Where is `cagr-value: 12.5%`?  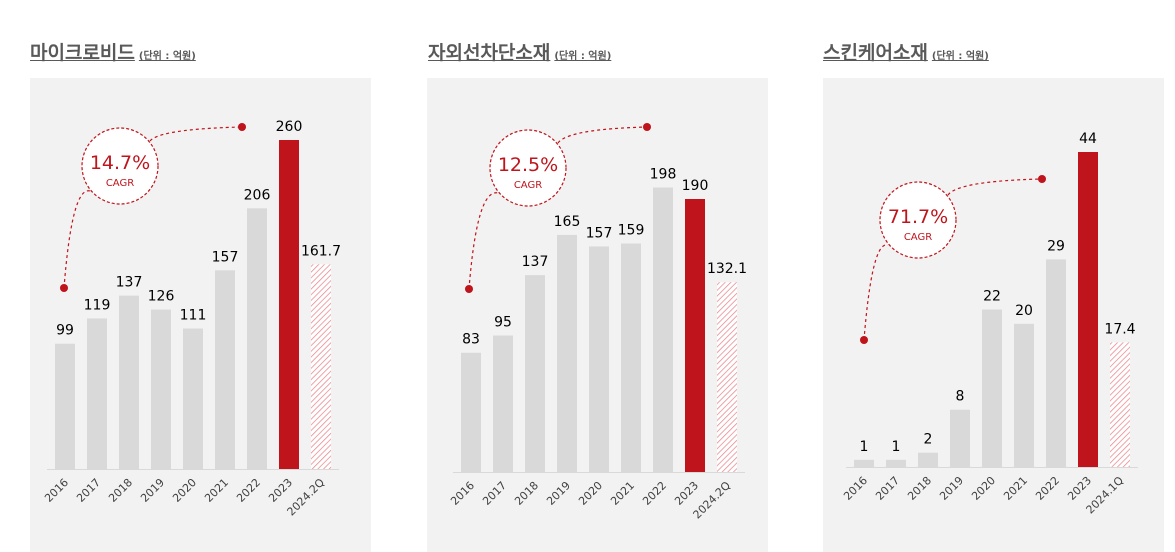
cagr-value: 12.5% is located at coordinates (528, 165).